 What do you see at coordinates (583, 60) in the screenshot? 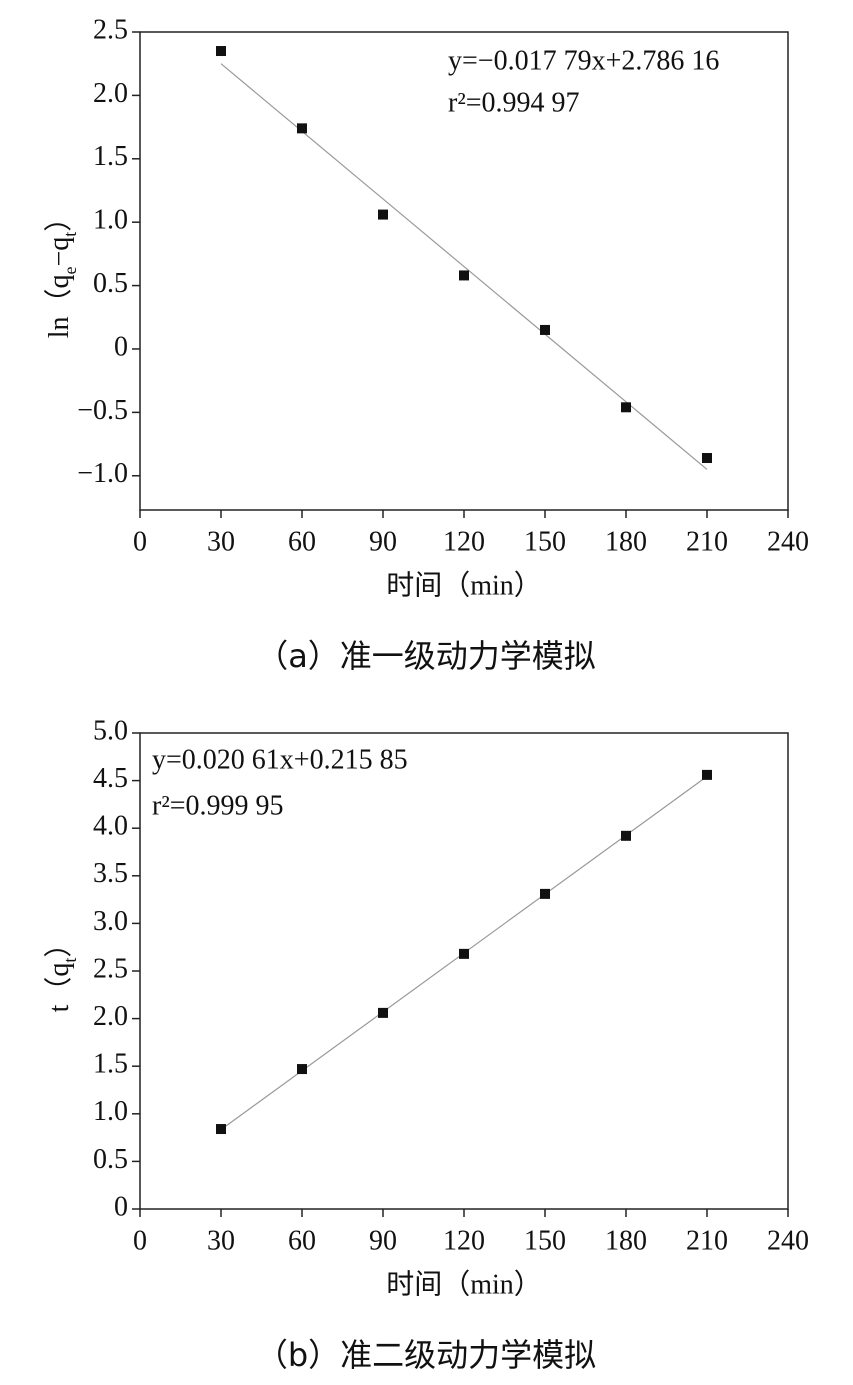
I see `annotation: y=−0.017 79x+2.786 16` at bounding box center [583, 60].